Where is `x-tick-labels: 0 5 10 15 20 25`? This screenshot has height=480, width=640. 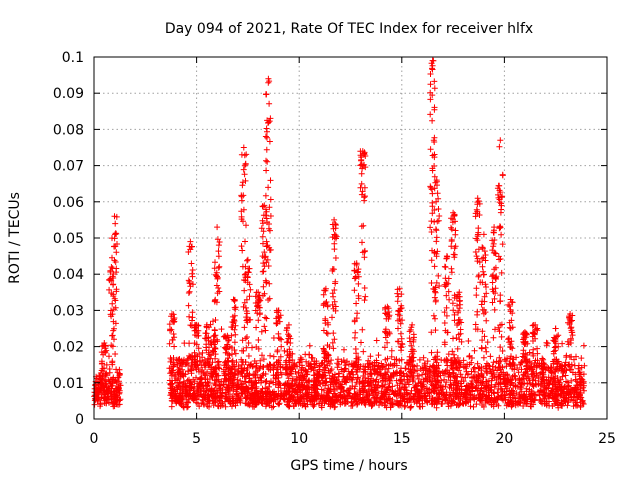 x-tick-labels: 0 5 10 15 20 25 is located at coordinates (353, 439).